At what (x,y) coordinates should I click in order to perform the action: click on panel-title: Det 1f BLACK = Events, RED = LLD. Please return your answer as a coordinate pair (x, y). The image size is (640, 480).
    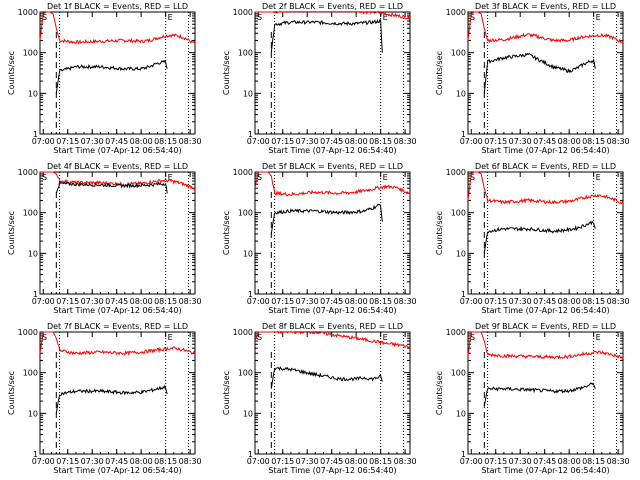
    Looking at the image, I should click on (117, 6).